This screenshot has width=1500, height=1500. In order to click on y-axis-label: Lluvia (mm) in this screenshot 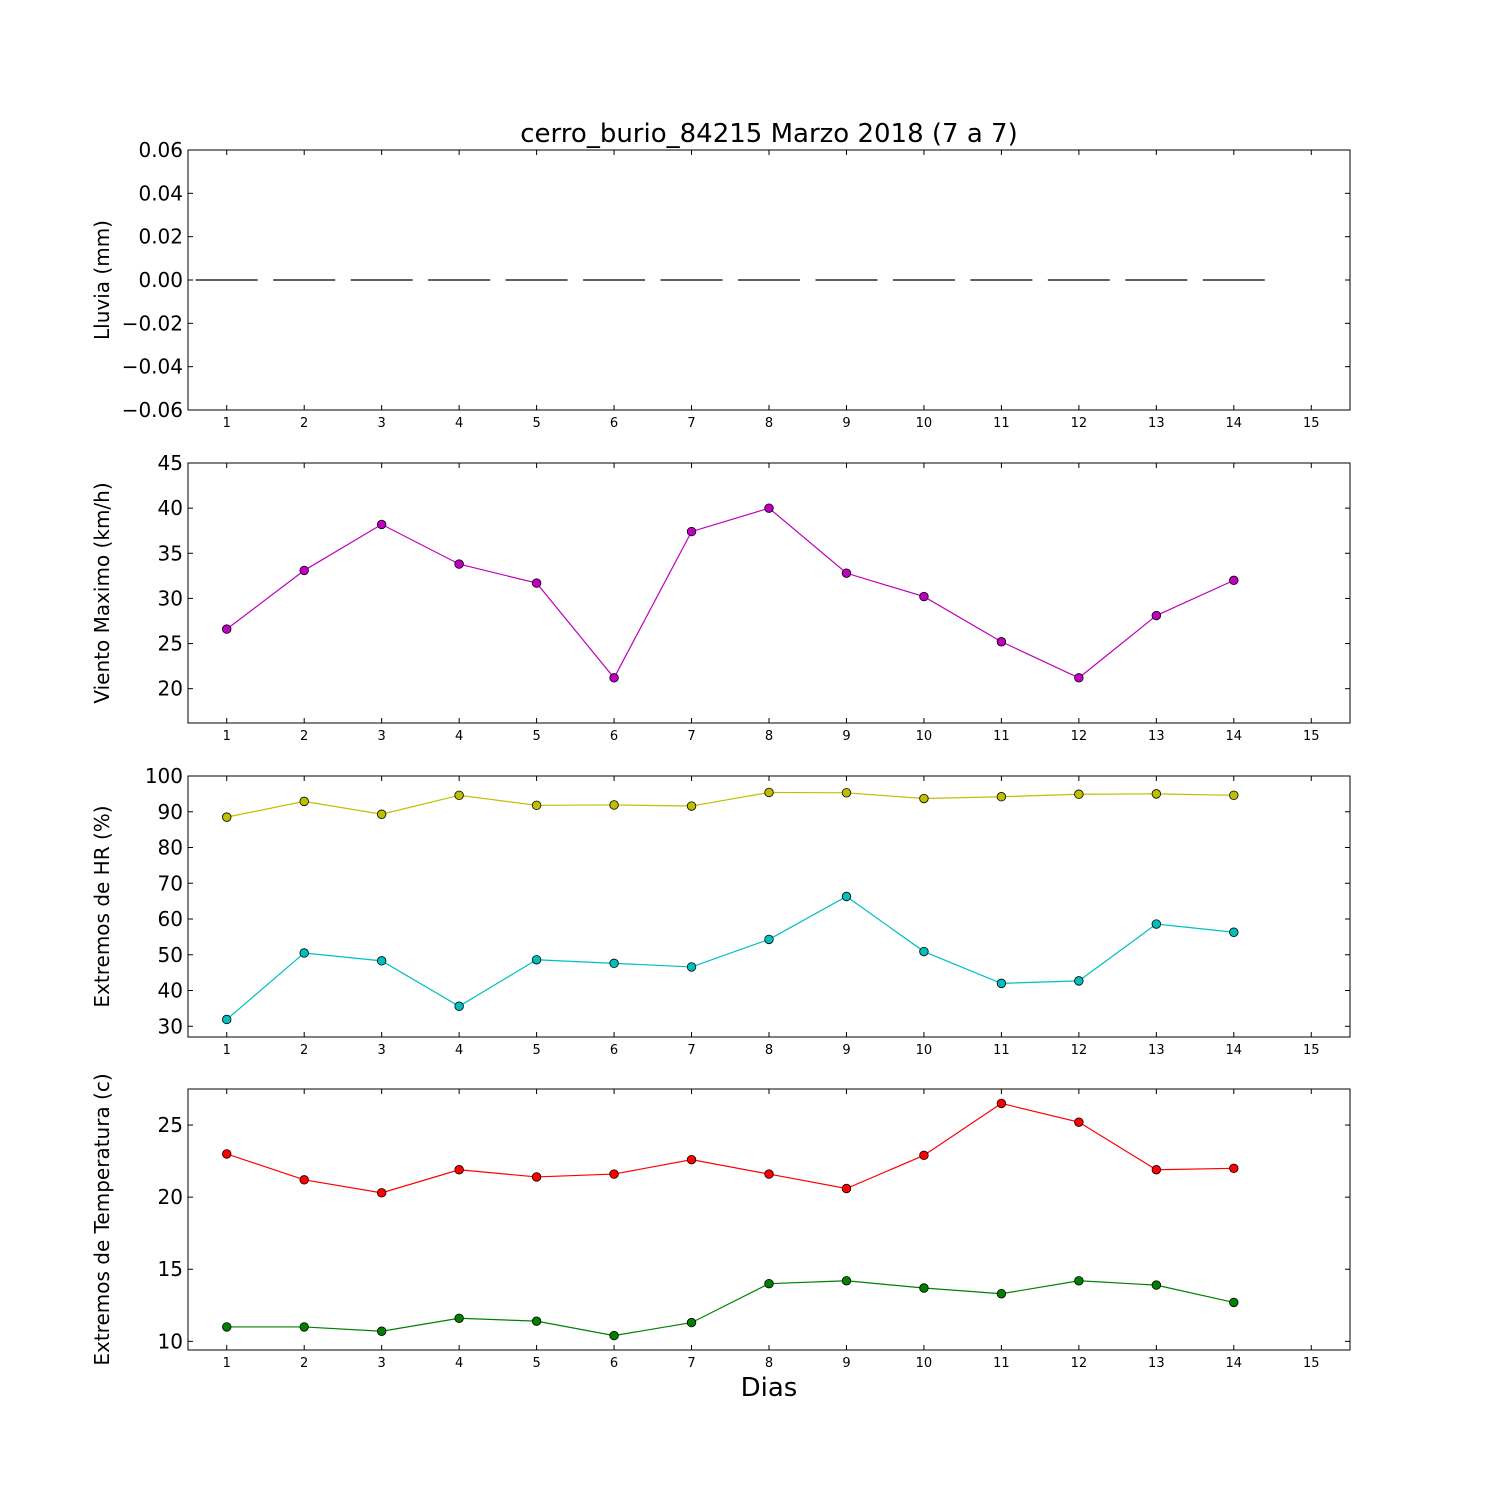, I will do `click(102, 280)`.